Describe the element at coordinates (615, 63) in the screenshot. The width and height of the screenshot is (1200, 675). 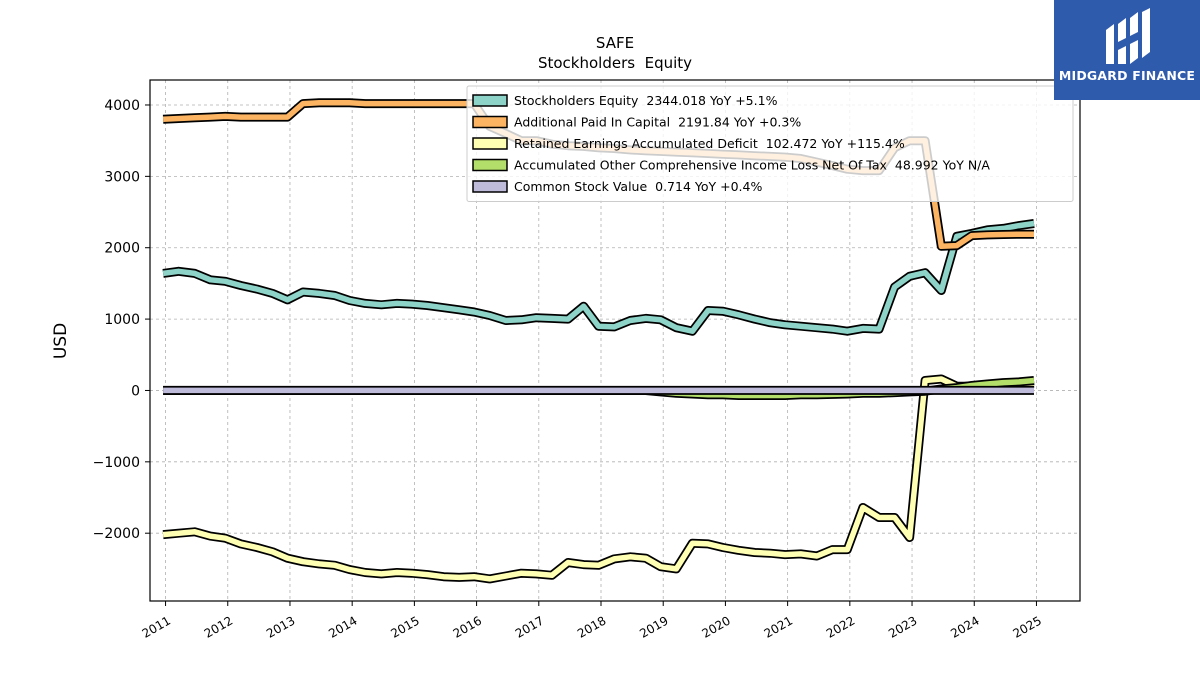
I see `chart-subtitle: Stockholders Equity` at that location.